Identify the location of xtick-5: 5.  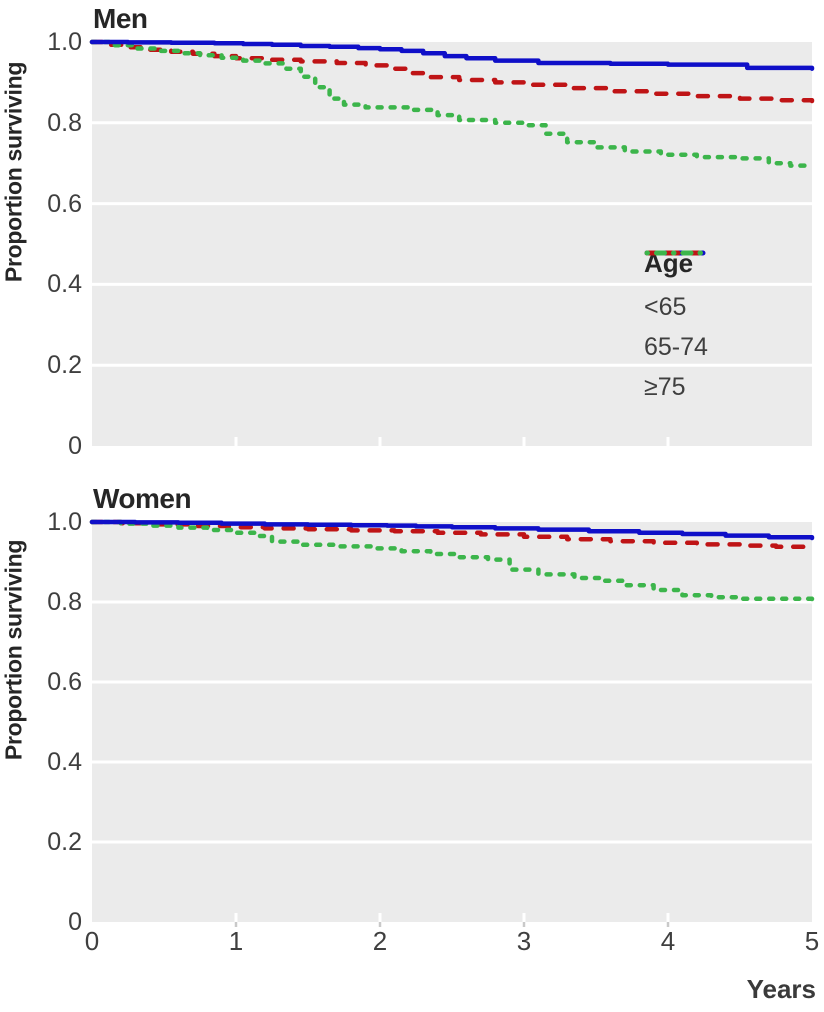
(812, 941).